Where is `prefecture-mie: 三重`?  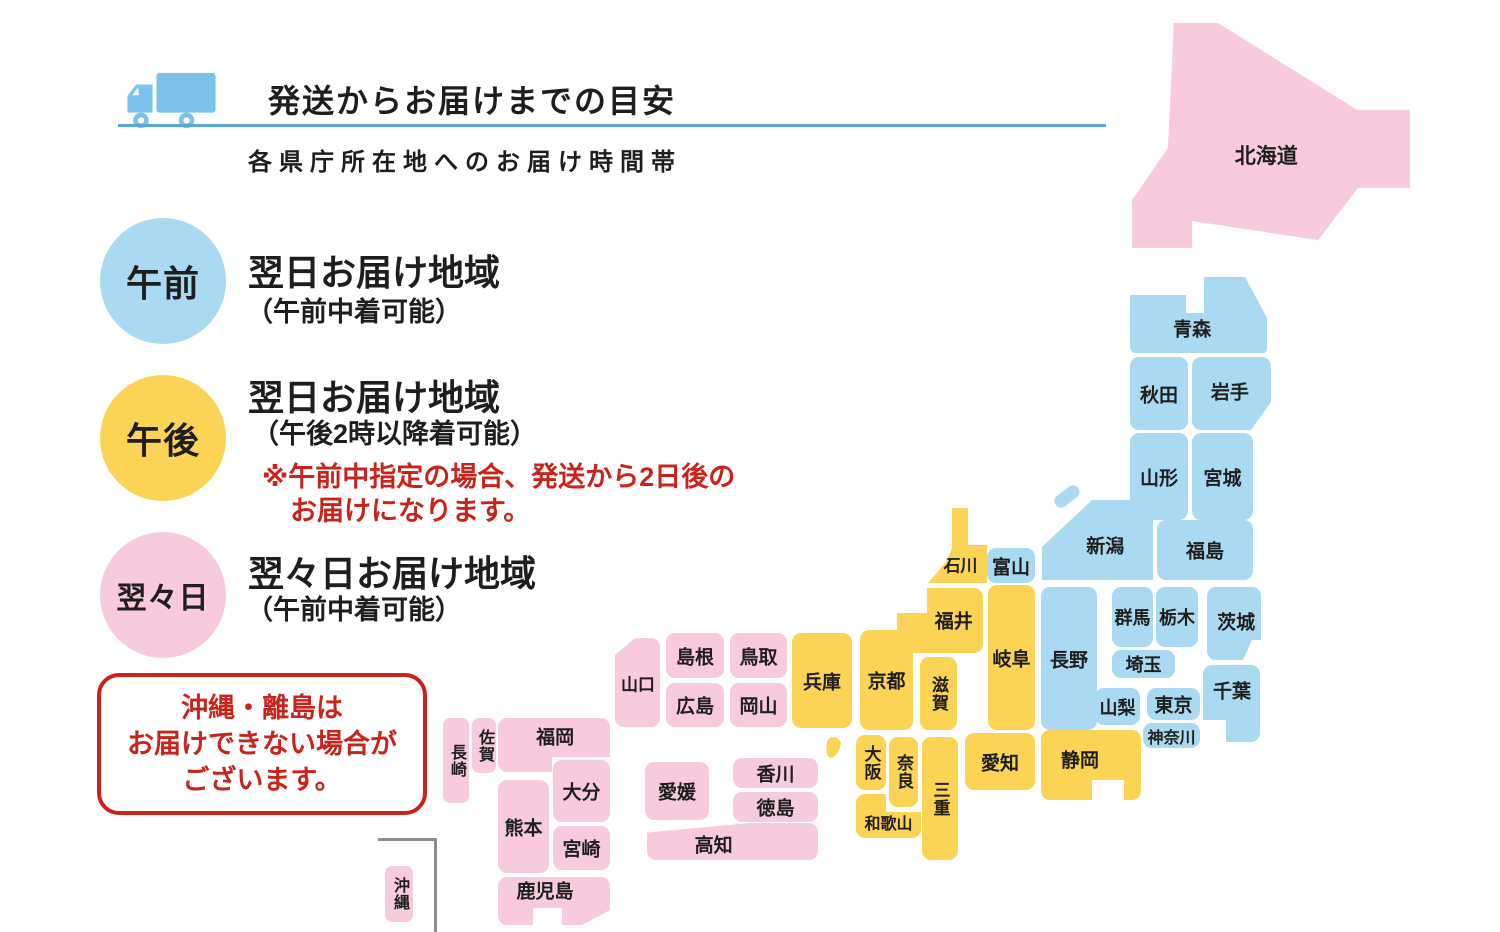
prefecture-mie: 三重 is located at coordinates (940, 798).